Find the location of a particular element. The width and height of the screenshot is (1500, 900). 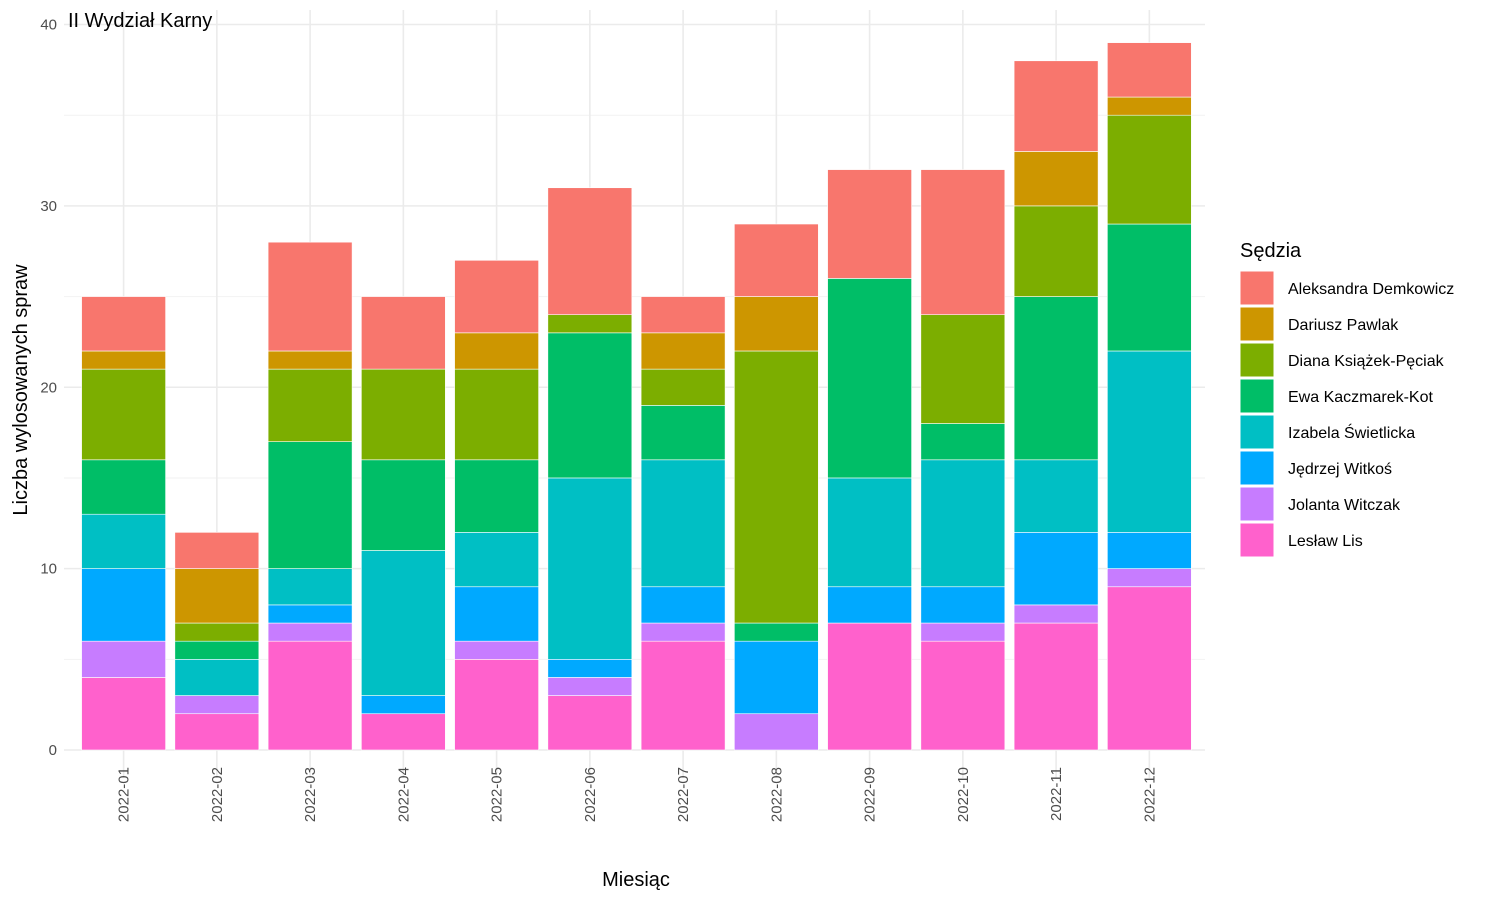

x-tick-label: 2022-06 is located at coordinates (590, 794).